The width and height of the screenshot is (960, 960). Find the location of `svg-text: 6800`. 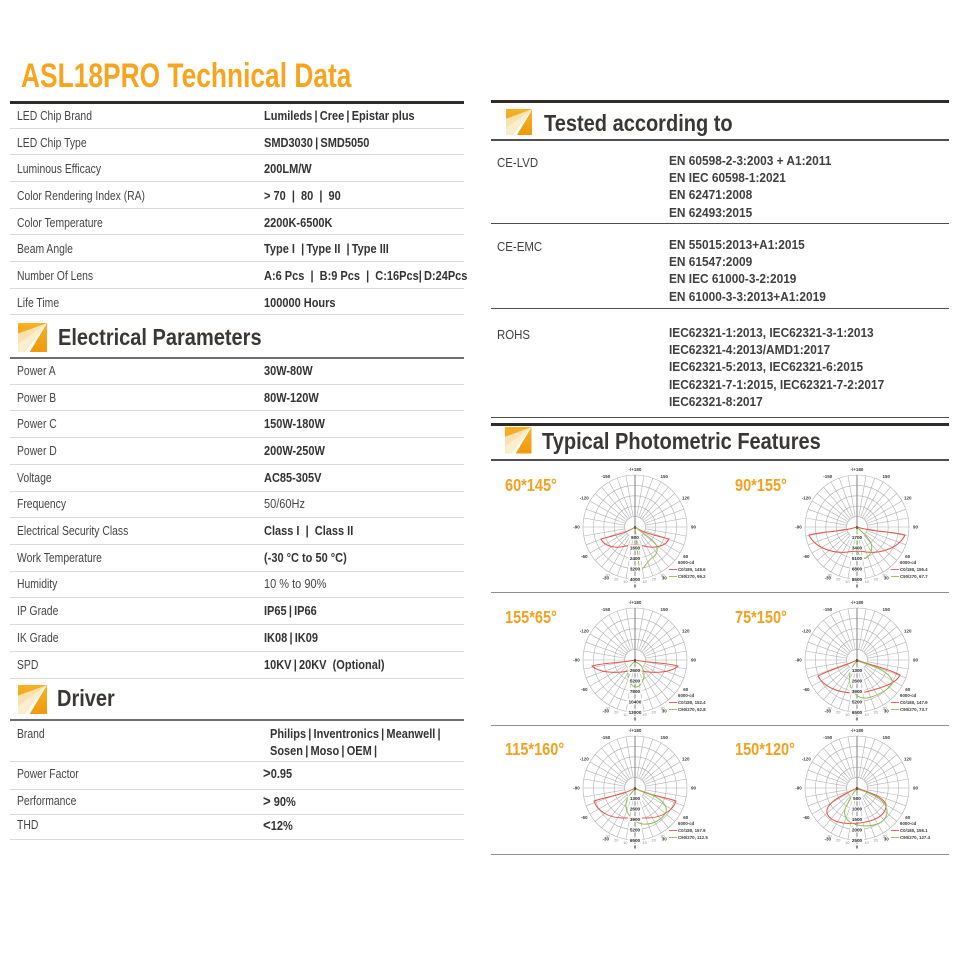

svg-text: 6800 is located at coordinates (857, 568).